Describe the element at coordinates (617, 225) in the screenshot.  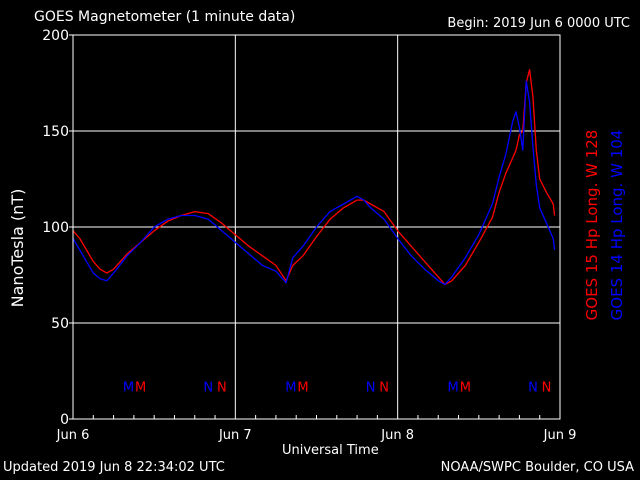
I see `legend-goes14: GOES 14 Hp Long. W 104` at that location.